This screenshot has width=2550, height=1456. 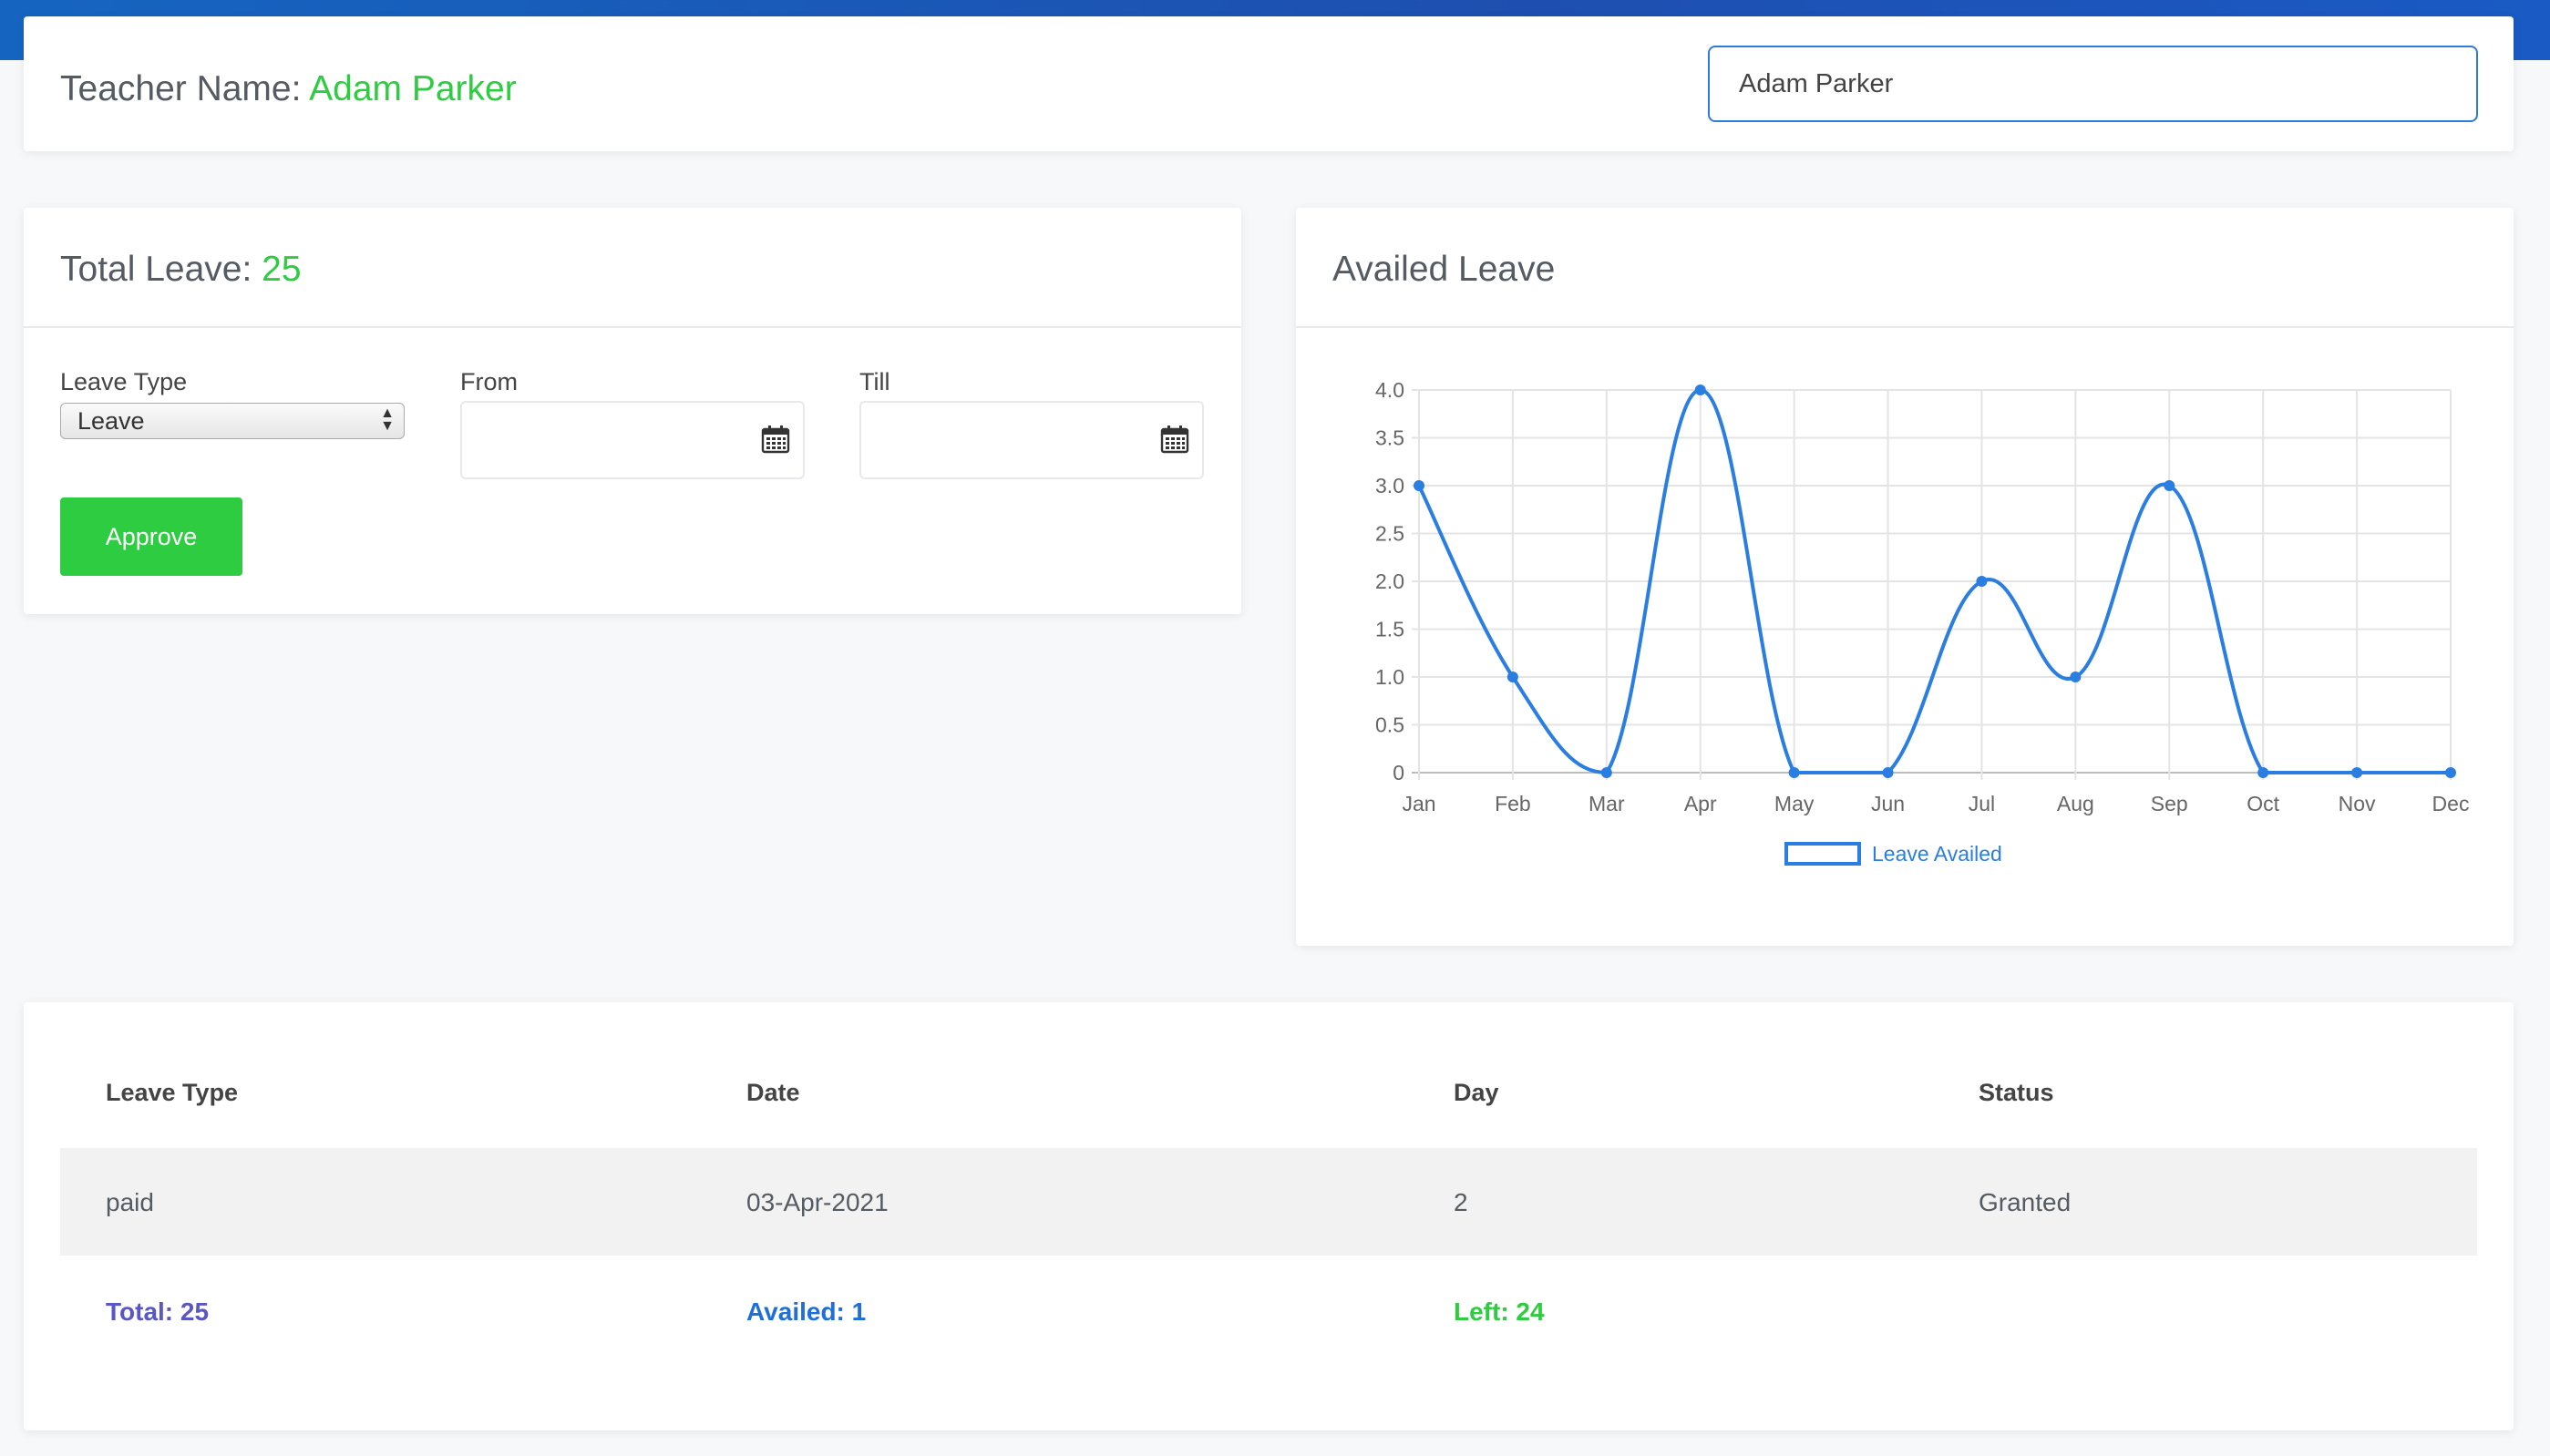 I want to click on teacher-title: Teacher Name: Adam Parker, so click(x=288, y=89).